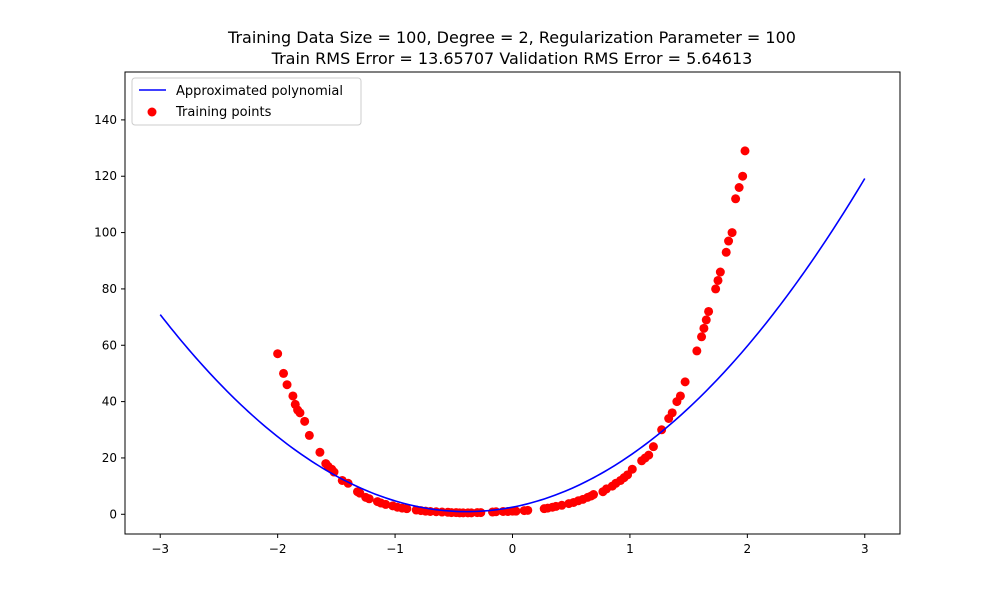  I want to click on x-tick-label: 2, so click(748, 549).